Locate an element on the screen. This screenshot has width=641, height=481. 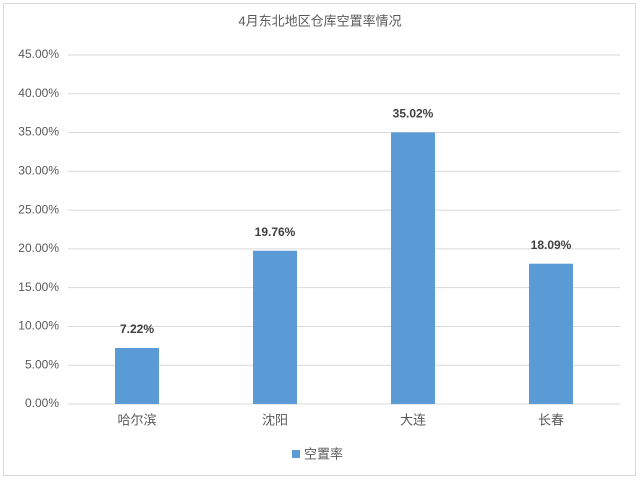
x-tick-label: 沈阳 is located at coordinates (275, 419).